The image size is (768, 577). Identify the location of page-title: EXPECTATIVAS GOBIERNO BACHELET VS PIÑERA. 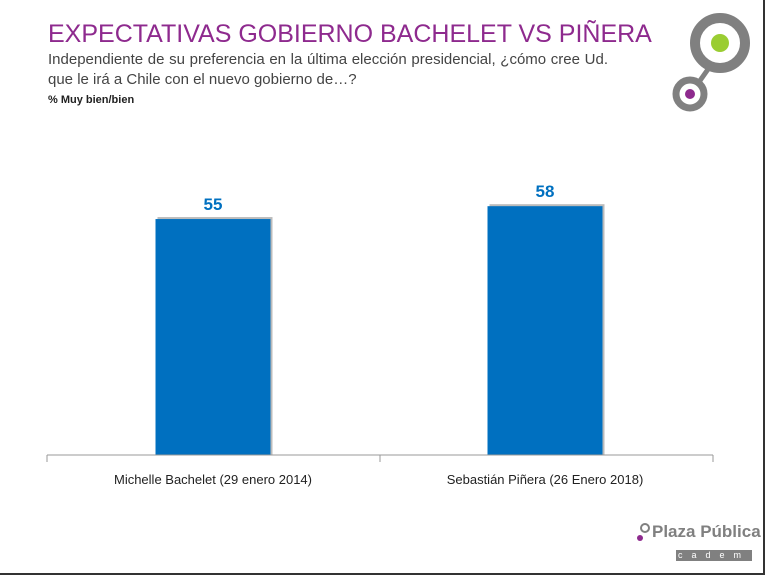
(350, 34).